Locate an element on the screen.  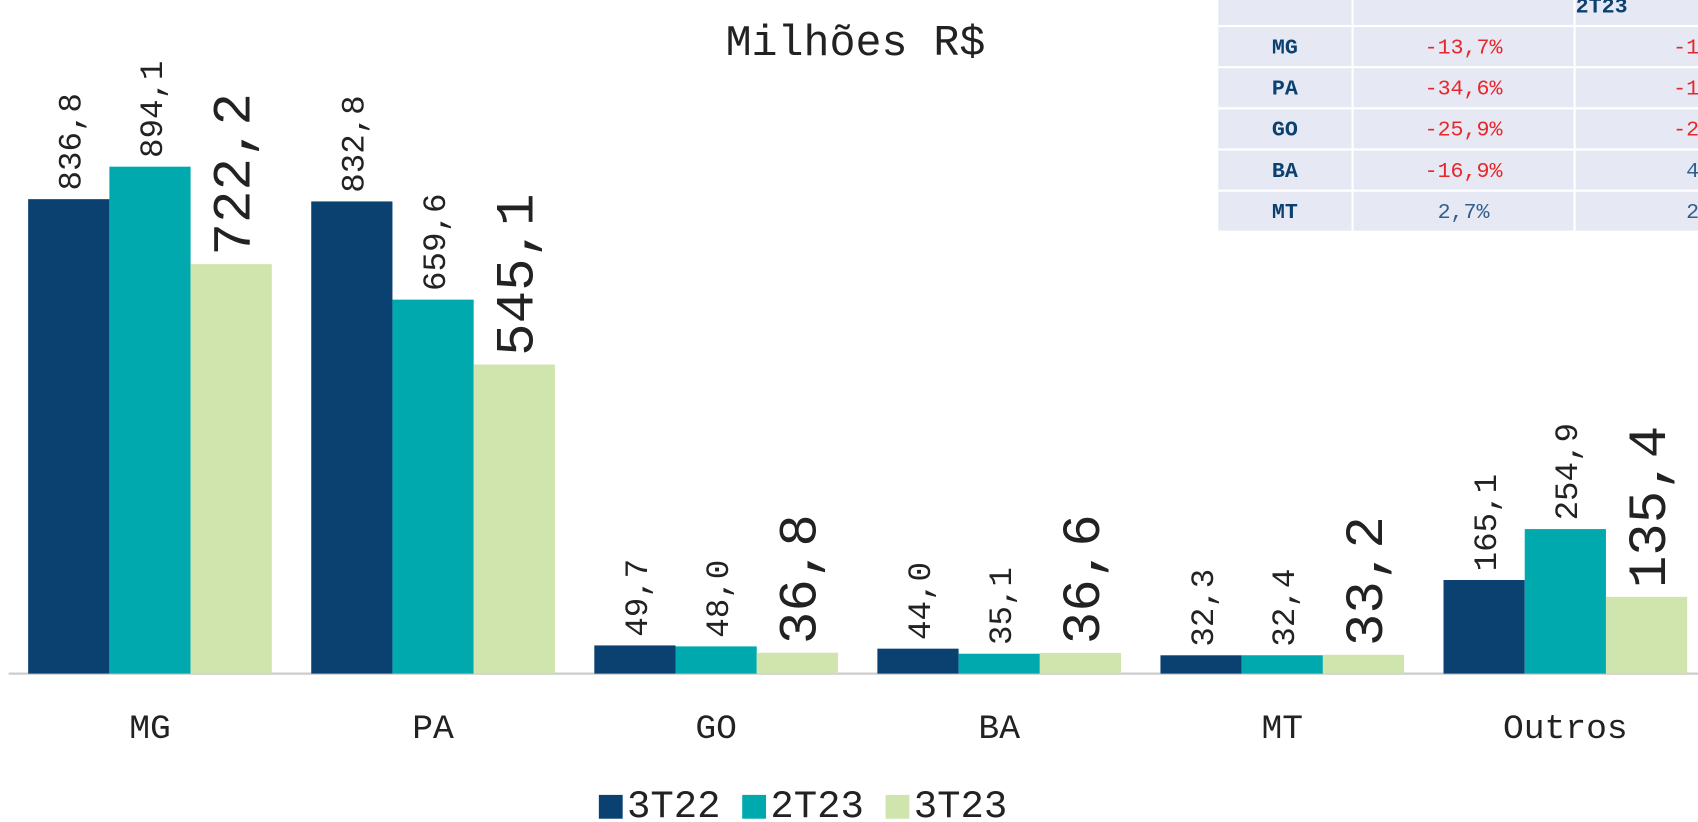
data-label: 36,8 is located at coordinates (802, 579).